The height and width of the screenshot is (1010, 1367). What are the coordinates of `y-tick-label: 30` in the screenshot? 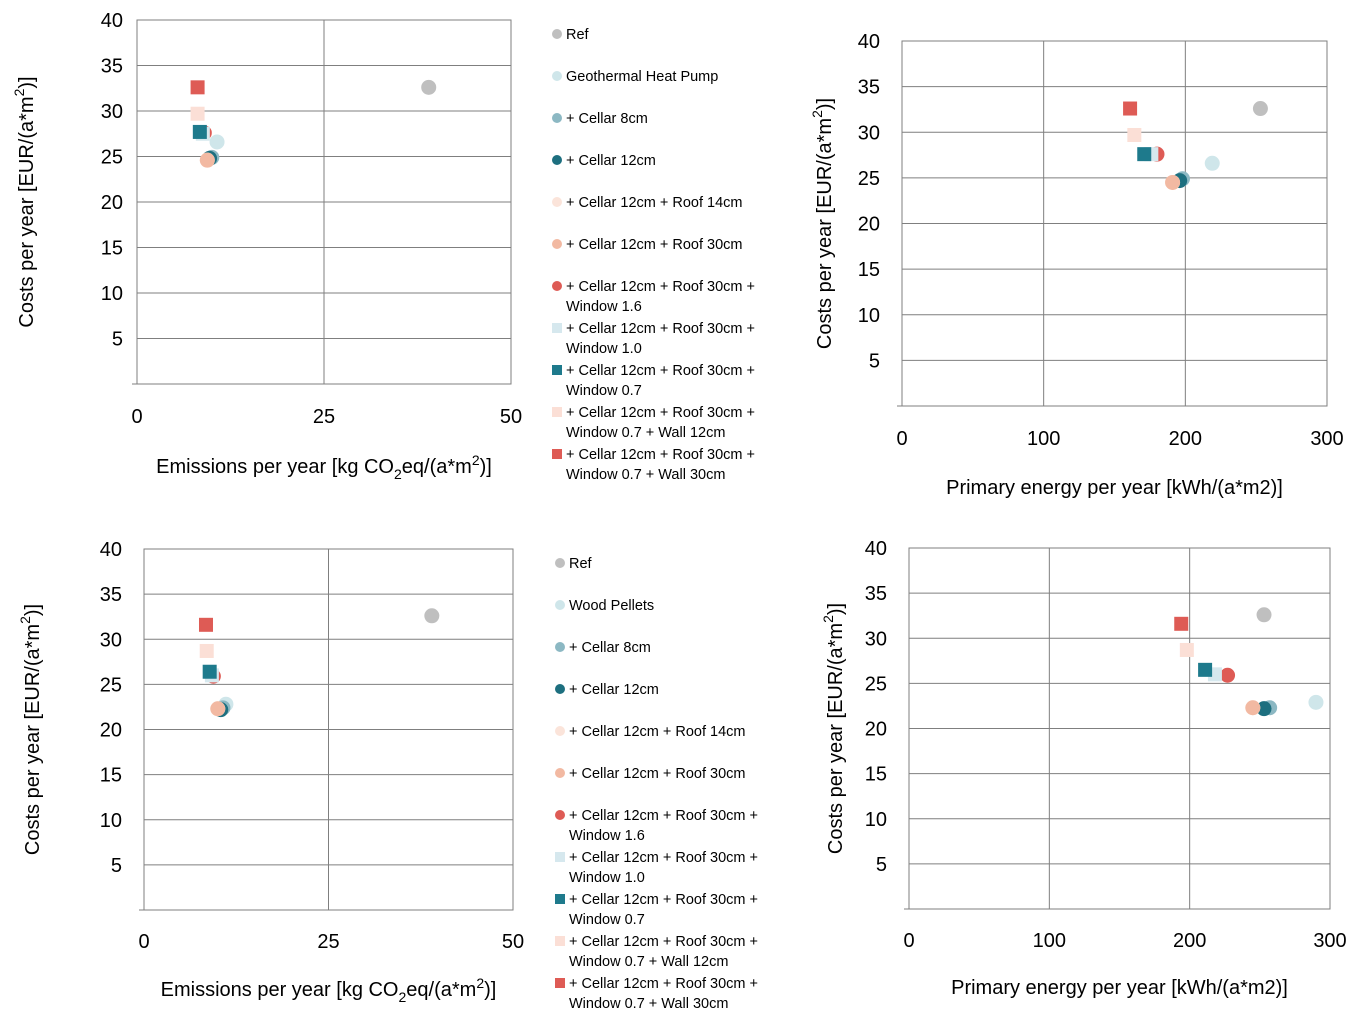 It's located at (876, 639).